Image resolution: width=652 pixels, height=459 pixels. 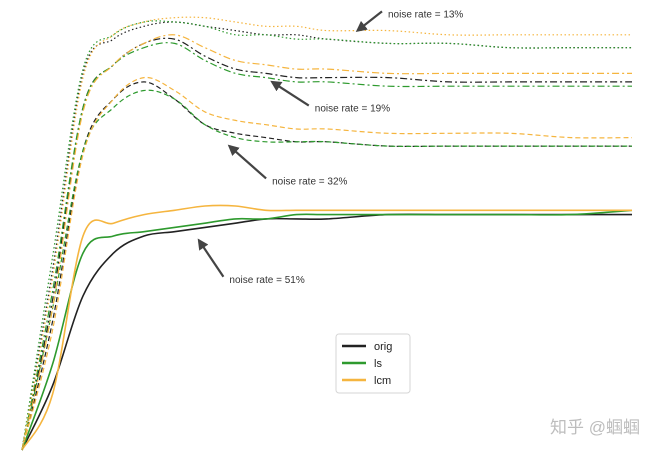 I want to click on annotation-label-3: noise rate = 32%, so click(x=309, y=181).